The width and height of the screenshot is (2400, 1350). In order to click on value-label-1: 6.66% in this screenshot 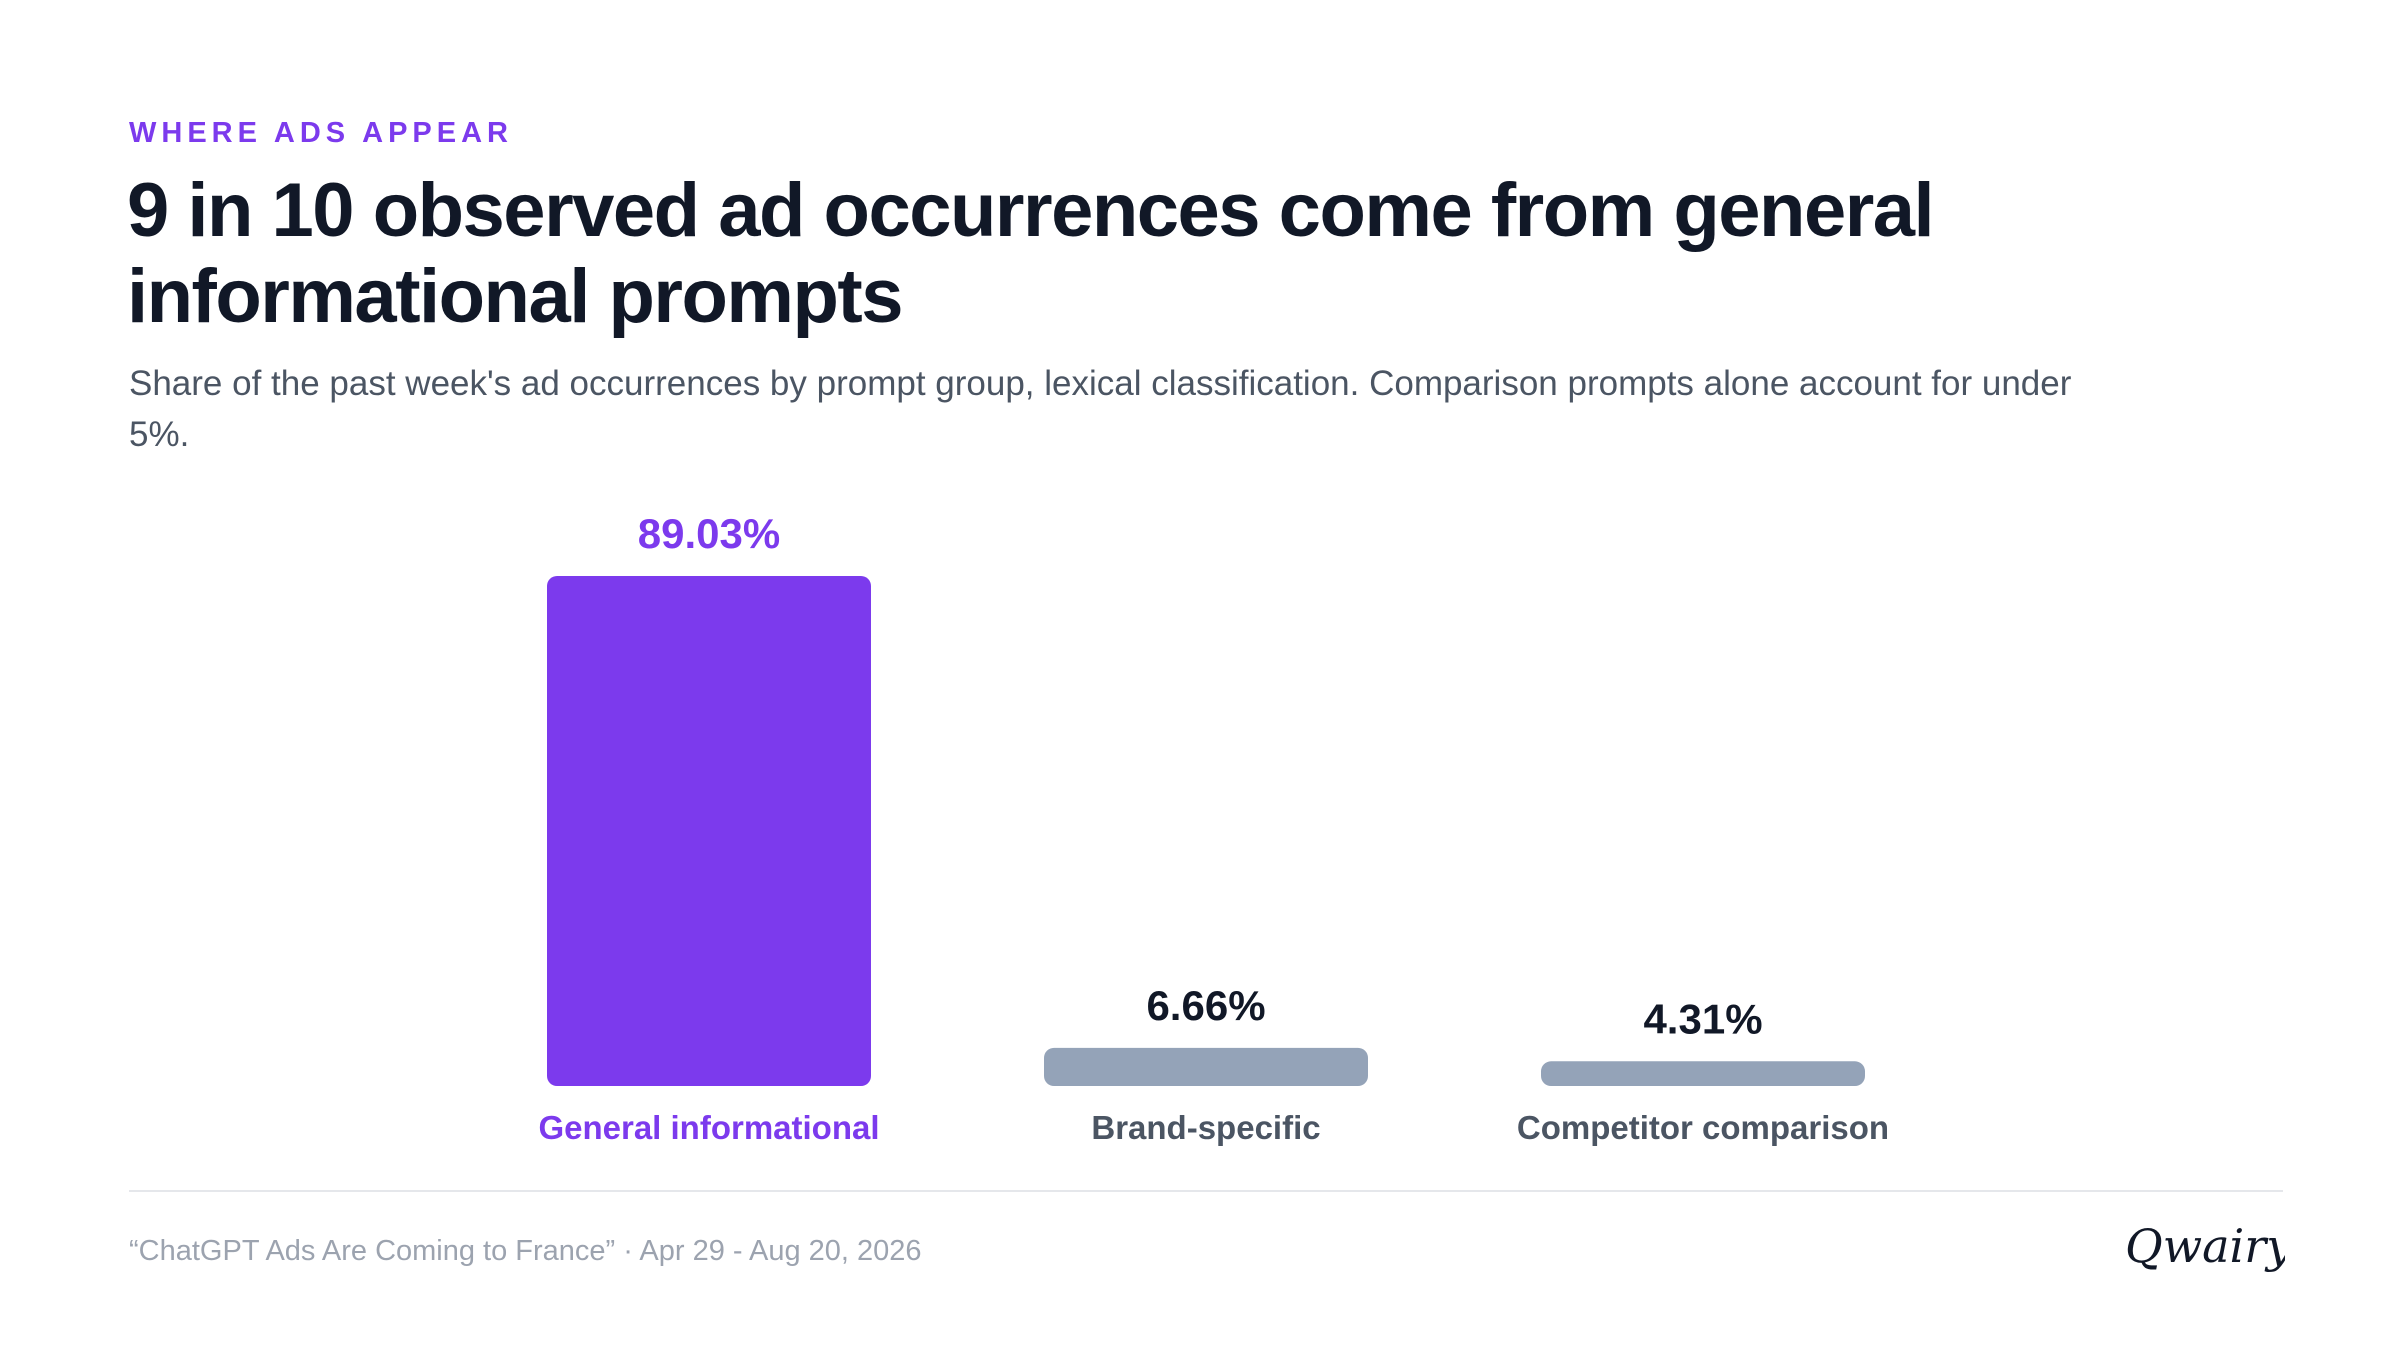, I will do `click(1205, 1005)`.